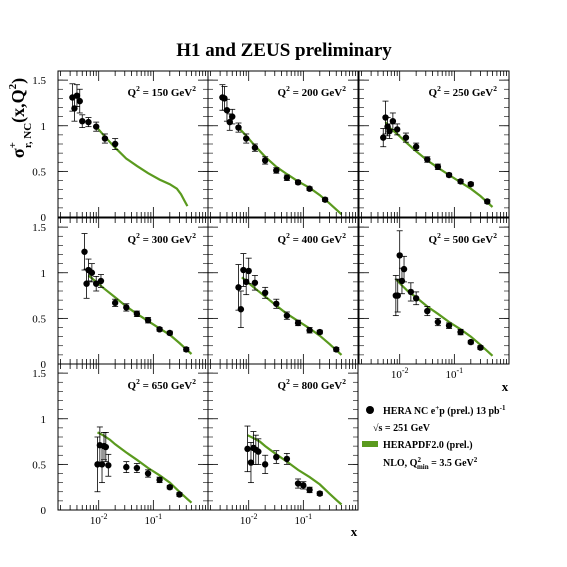  I want to click on legend-theory-sub: NLO, Q2 min = 3.5 GeV2, so click(430, 463).